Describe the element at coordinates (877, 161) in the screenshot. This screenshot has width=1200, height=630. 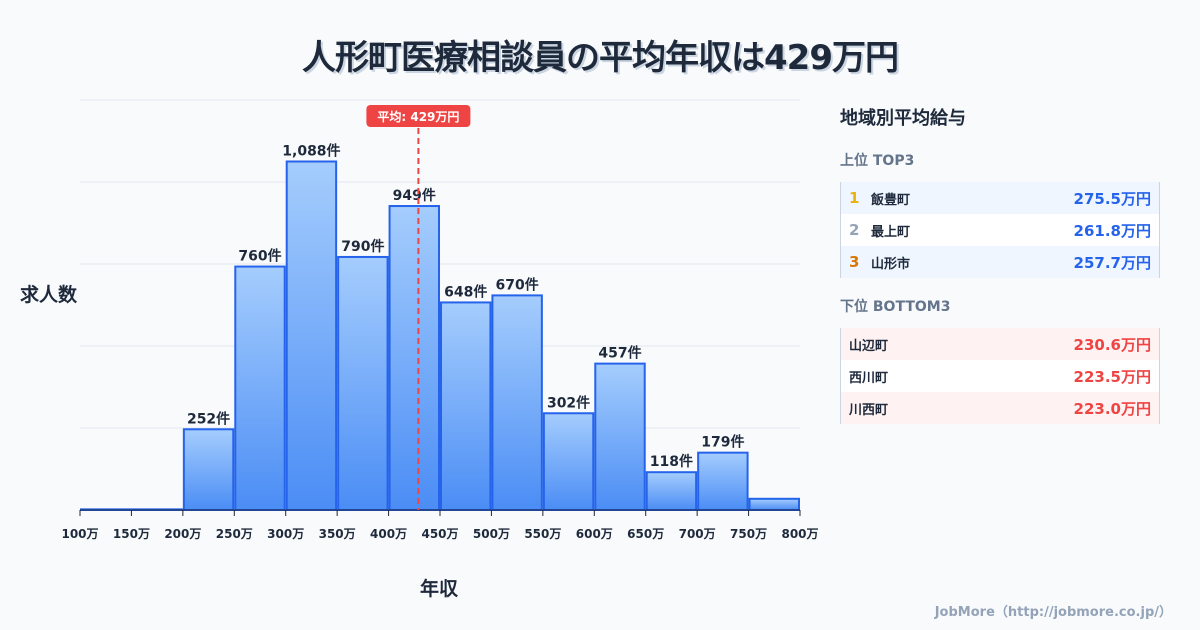
I see `top3-heading: 上位 TOP3` at that location.